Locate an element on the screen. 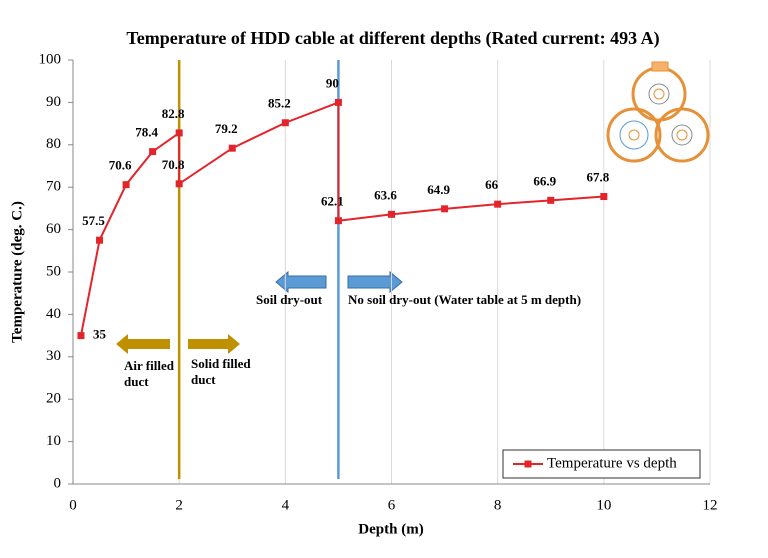 The height and width of the screenshot is (558, 768). x-tick-label: 2 is located at coordinates (179, 505).